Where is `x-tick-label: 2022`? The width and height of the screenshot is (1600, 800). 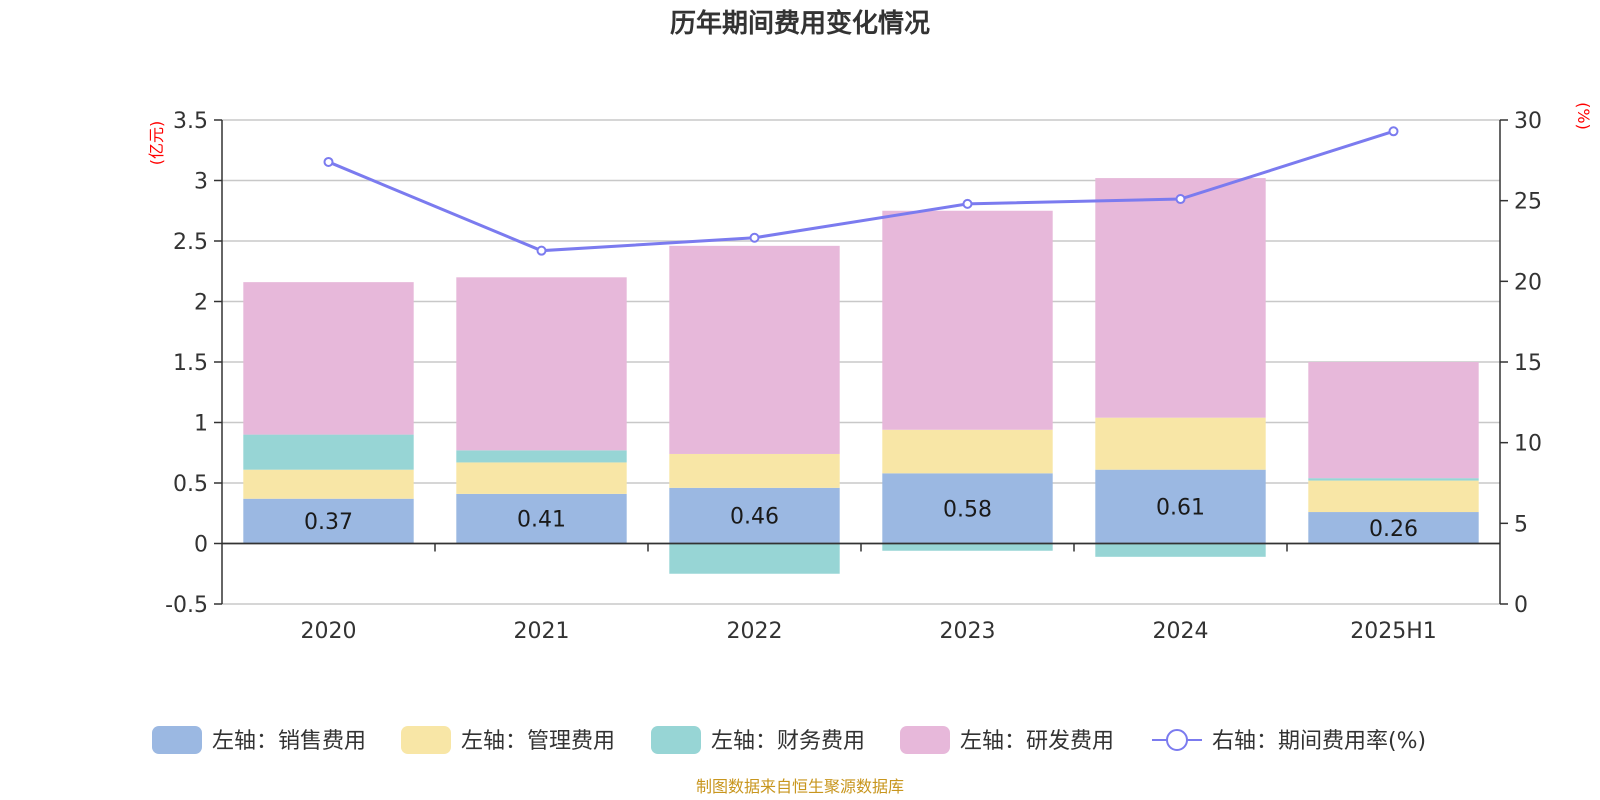
x-tick-label: 2022 is located at coordinates (755, 631).